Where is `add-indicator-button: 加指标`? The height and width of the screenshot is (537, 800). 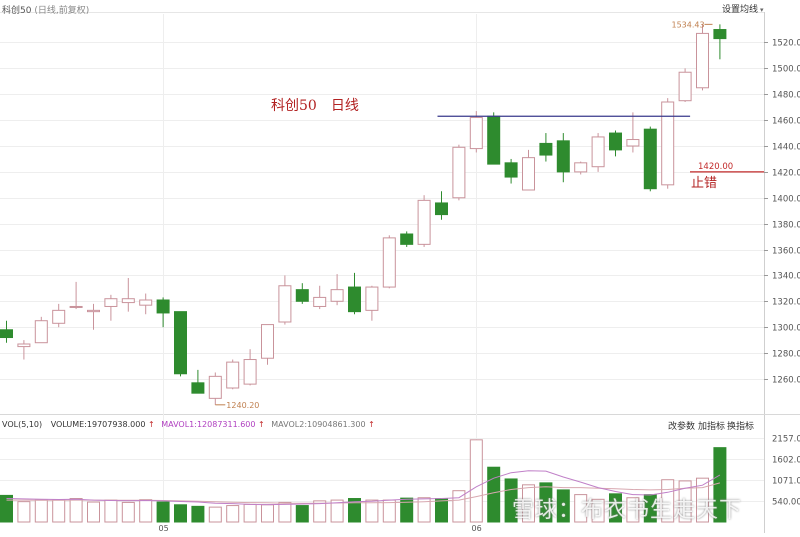 add-indicator-button: 加指标 is located at coordinates (712, 427).